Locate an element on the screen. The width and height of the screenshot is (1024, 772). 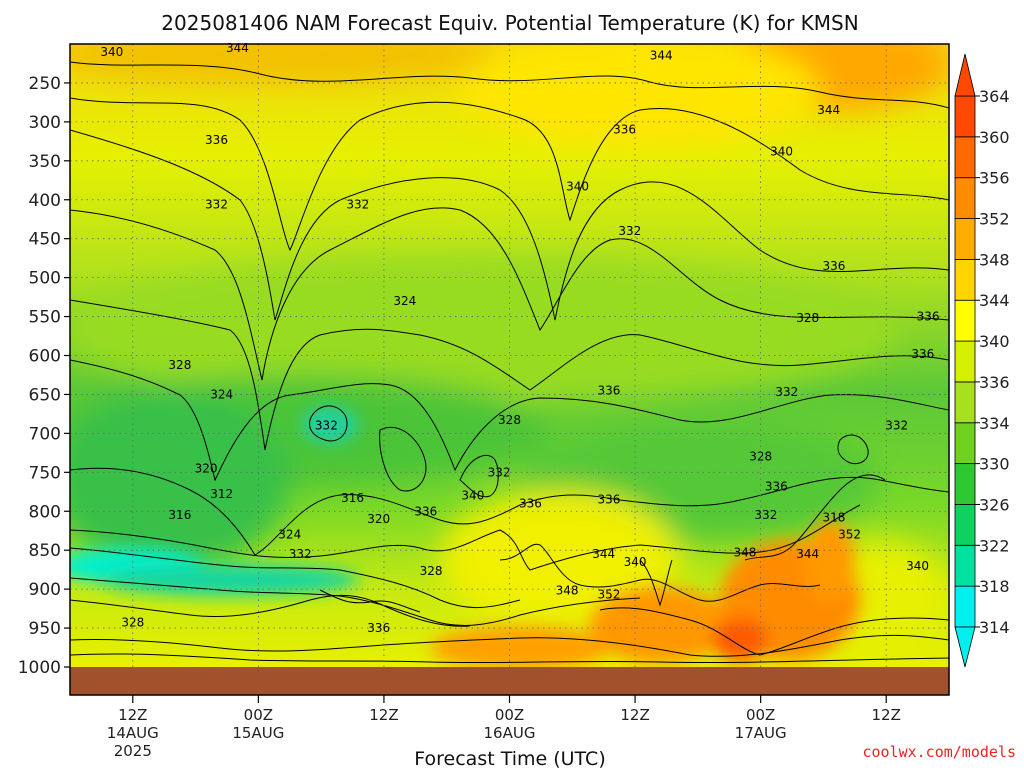
colorbar-label: 322 is located at coordinates (994, 545).